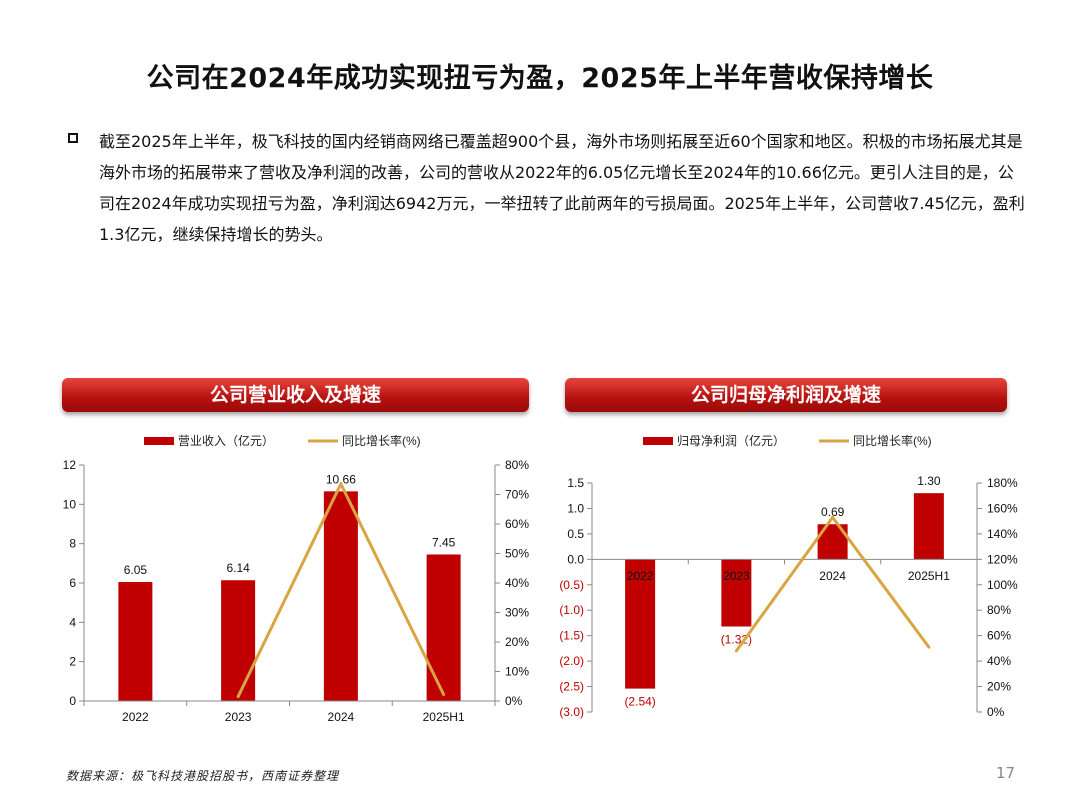 This screenshot has width=1080, height=810. Describe the element at coordinates (786, 395) in the screenshot. I see `chart2-title-banner: 公司归母净利润及增速` at that location.